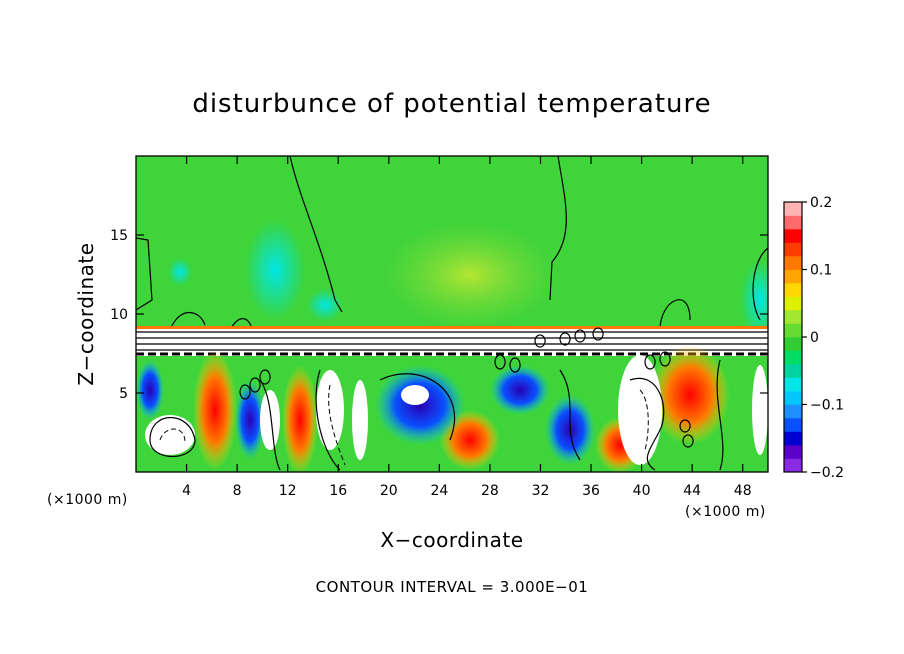  Describe the element at coordinates (642, 491) in the screenshot. I see `x-tick-label: 40` at that location.